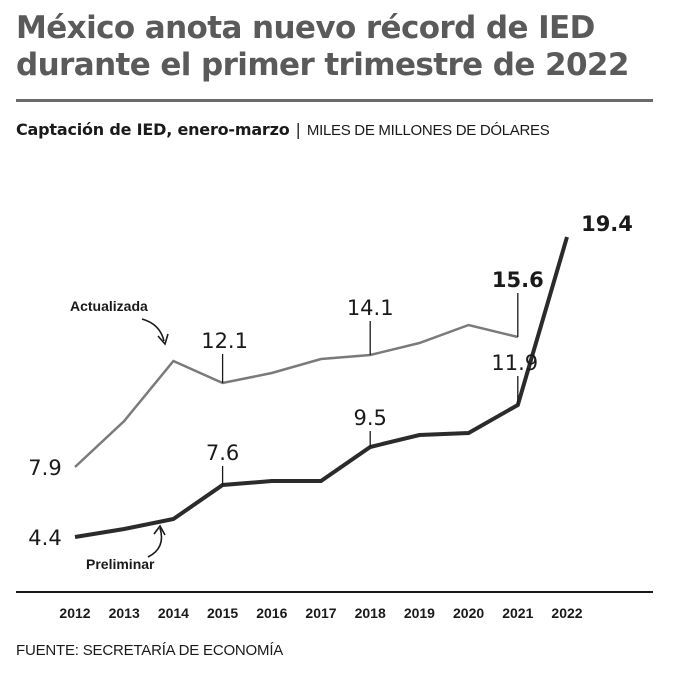 This screenshot has height=679, width=673. What do you see at coordinates (173, 613) in the screenshot?
I see `x-tick-2014: 2014` at bounding box center [173, 613].